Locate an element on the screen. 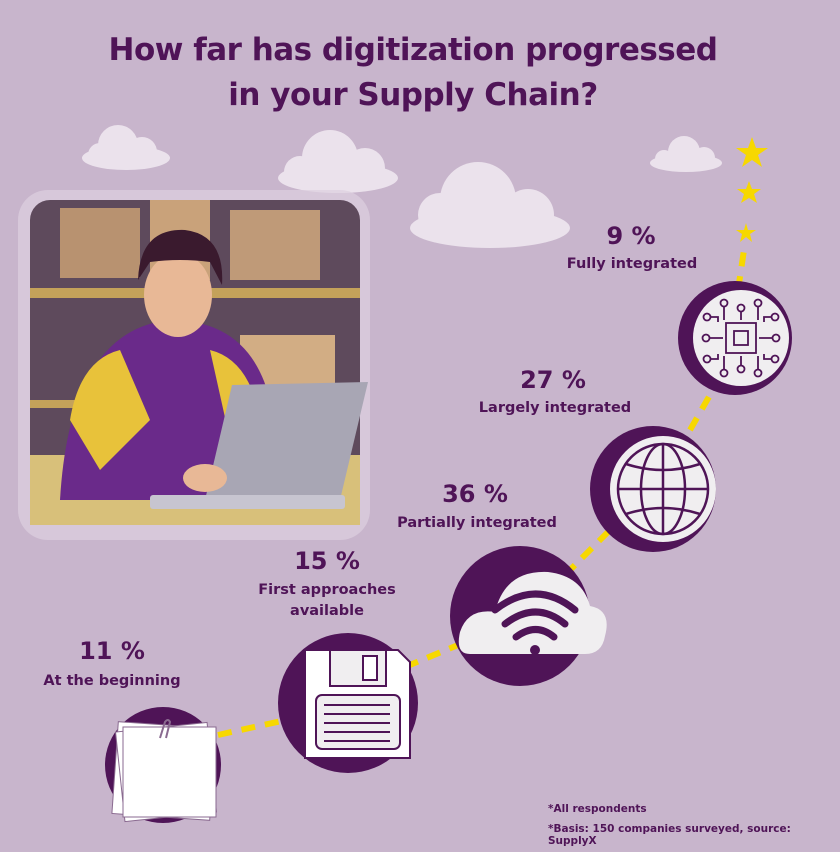  step-1-value: 11 % is located at coordinates (112, 651).